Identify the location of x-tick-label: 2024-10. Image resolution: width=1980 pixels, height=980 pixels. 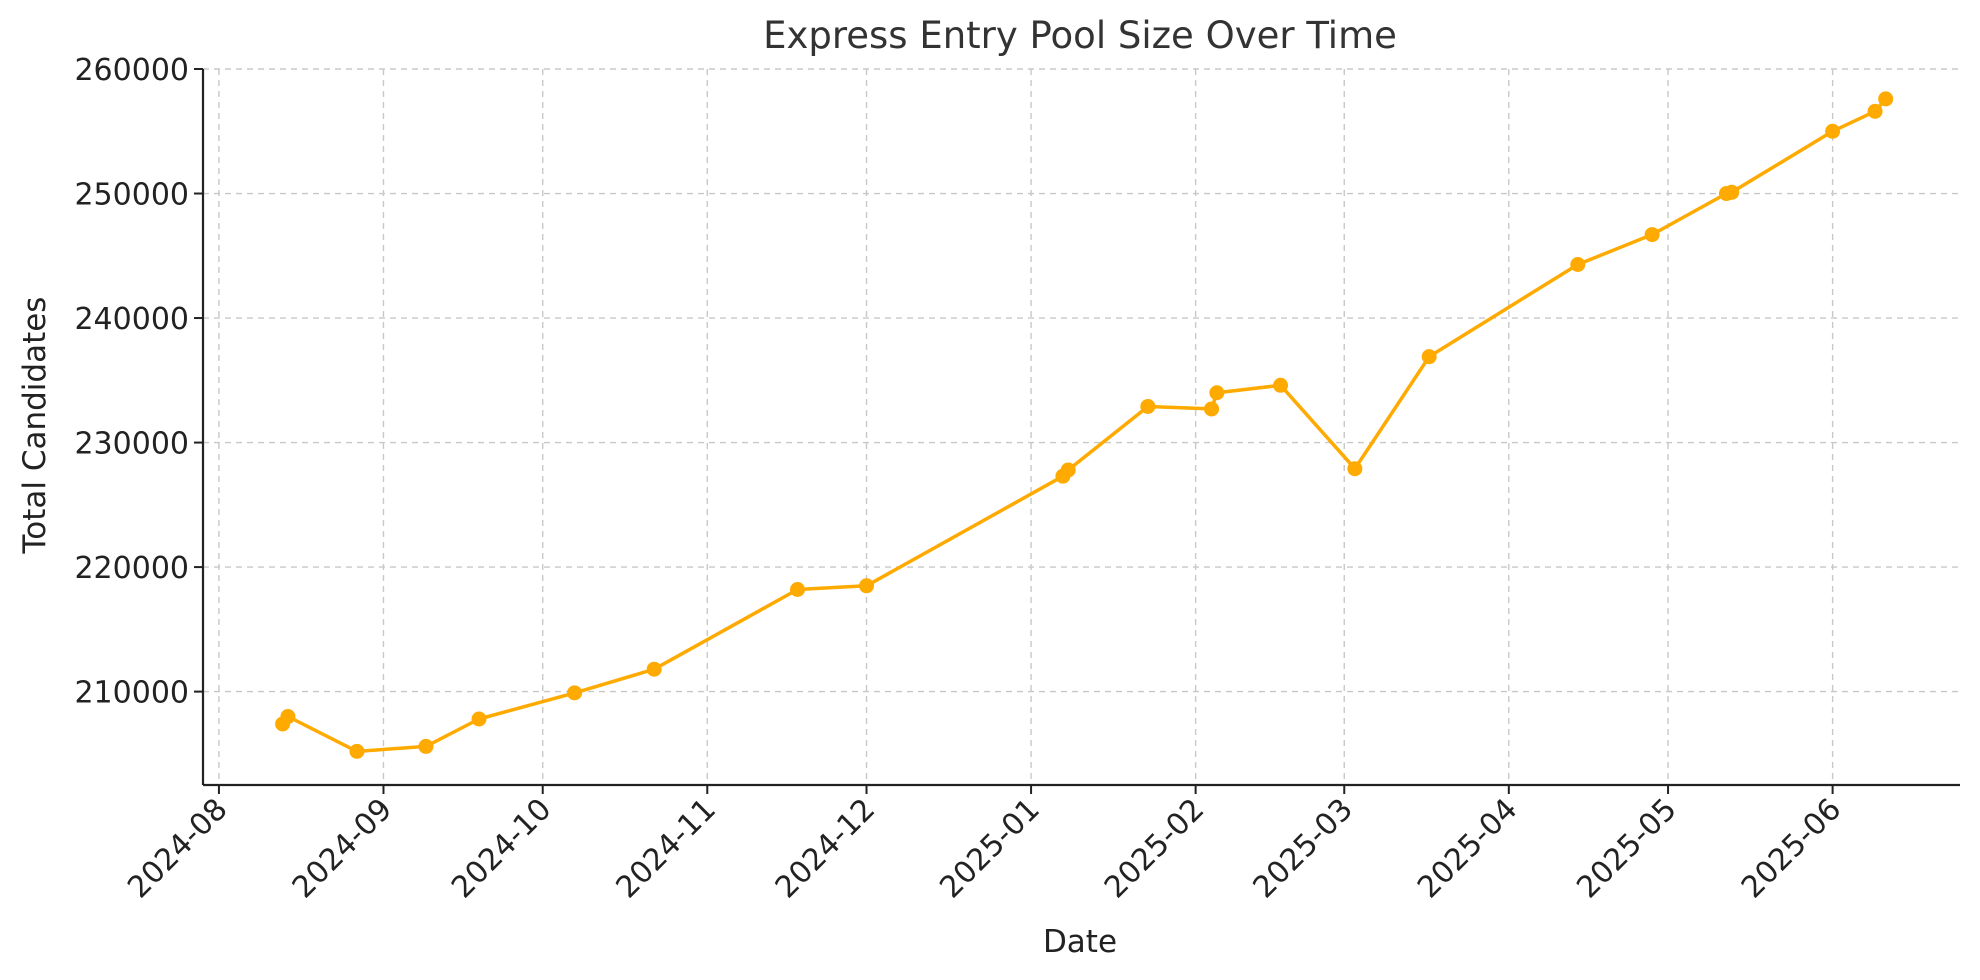
(501, 848).